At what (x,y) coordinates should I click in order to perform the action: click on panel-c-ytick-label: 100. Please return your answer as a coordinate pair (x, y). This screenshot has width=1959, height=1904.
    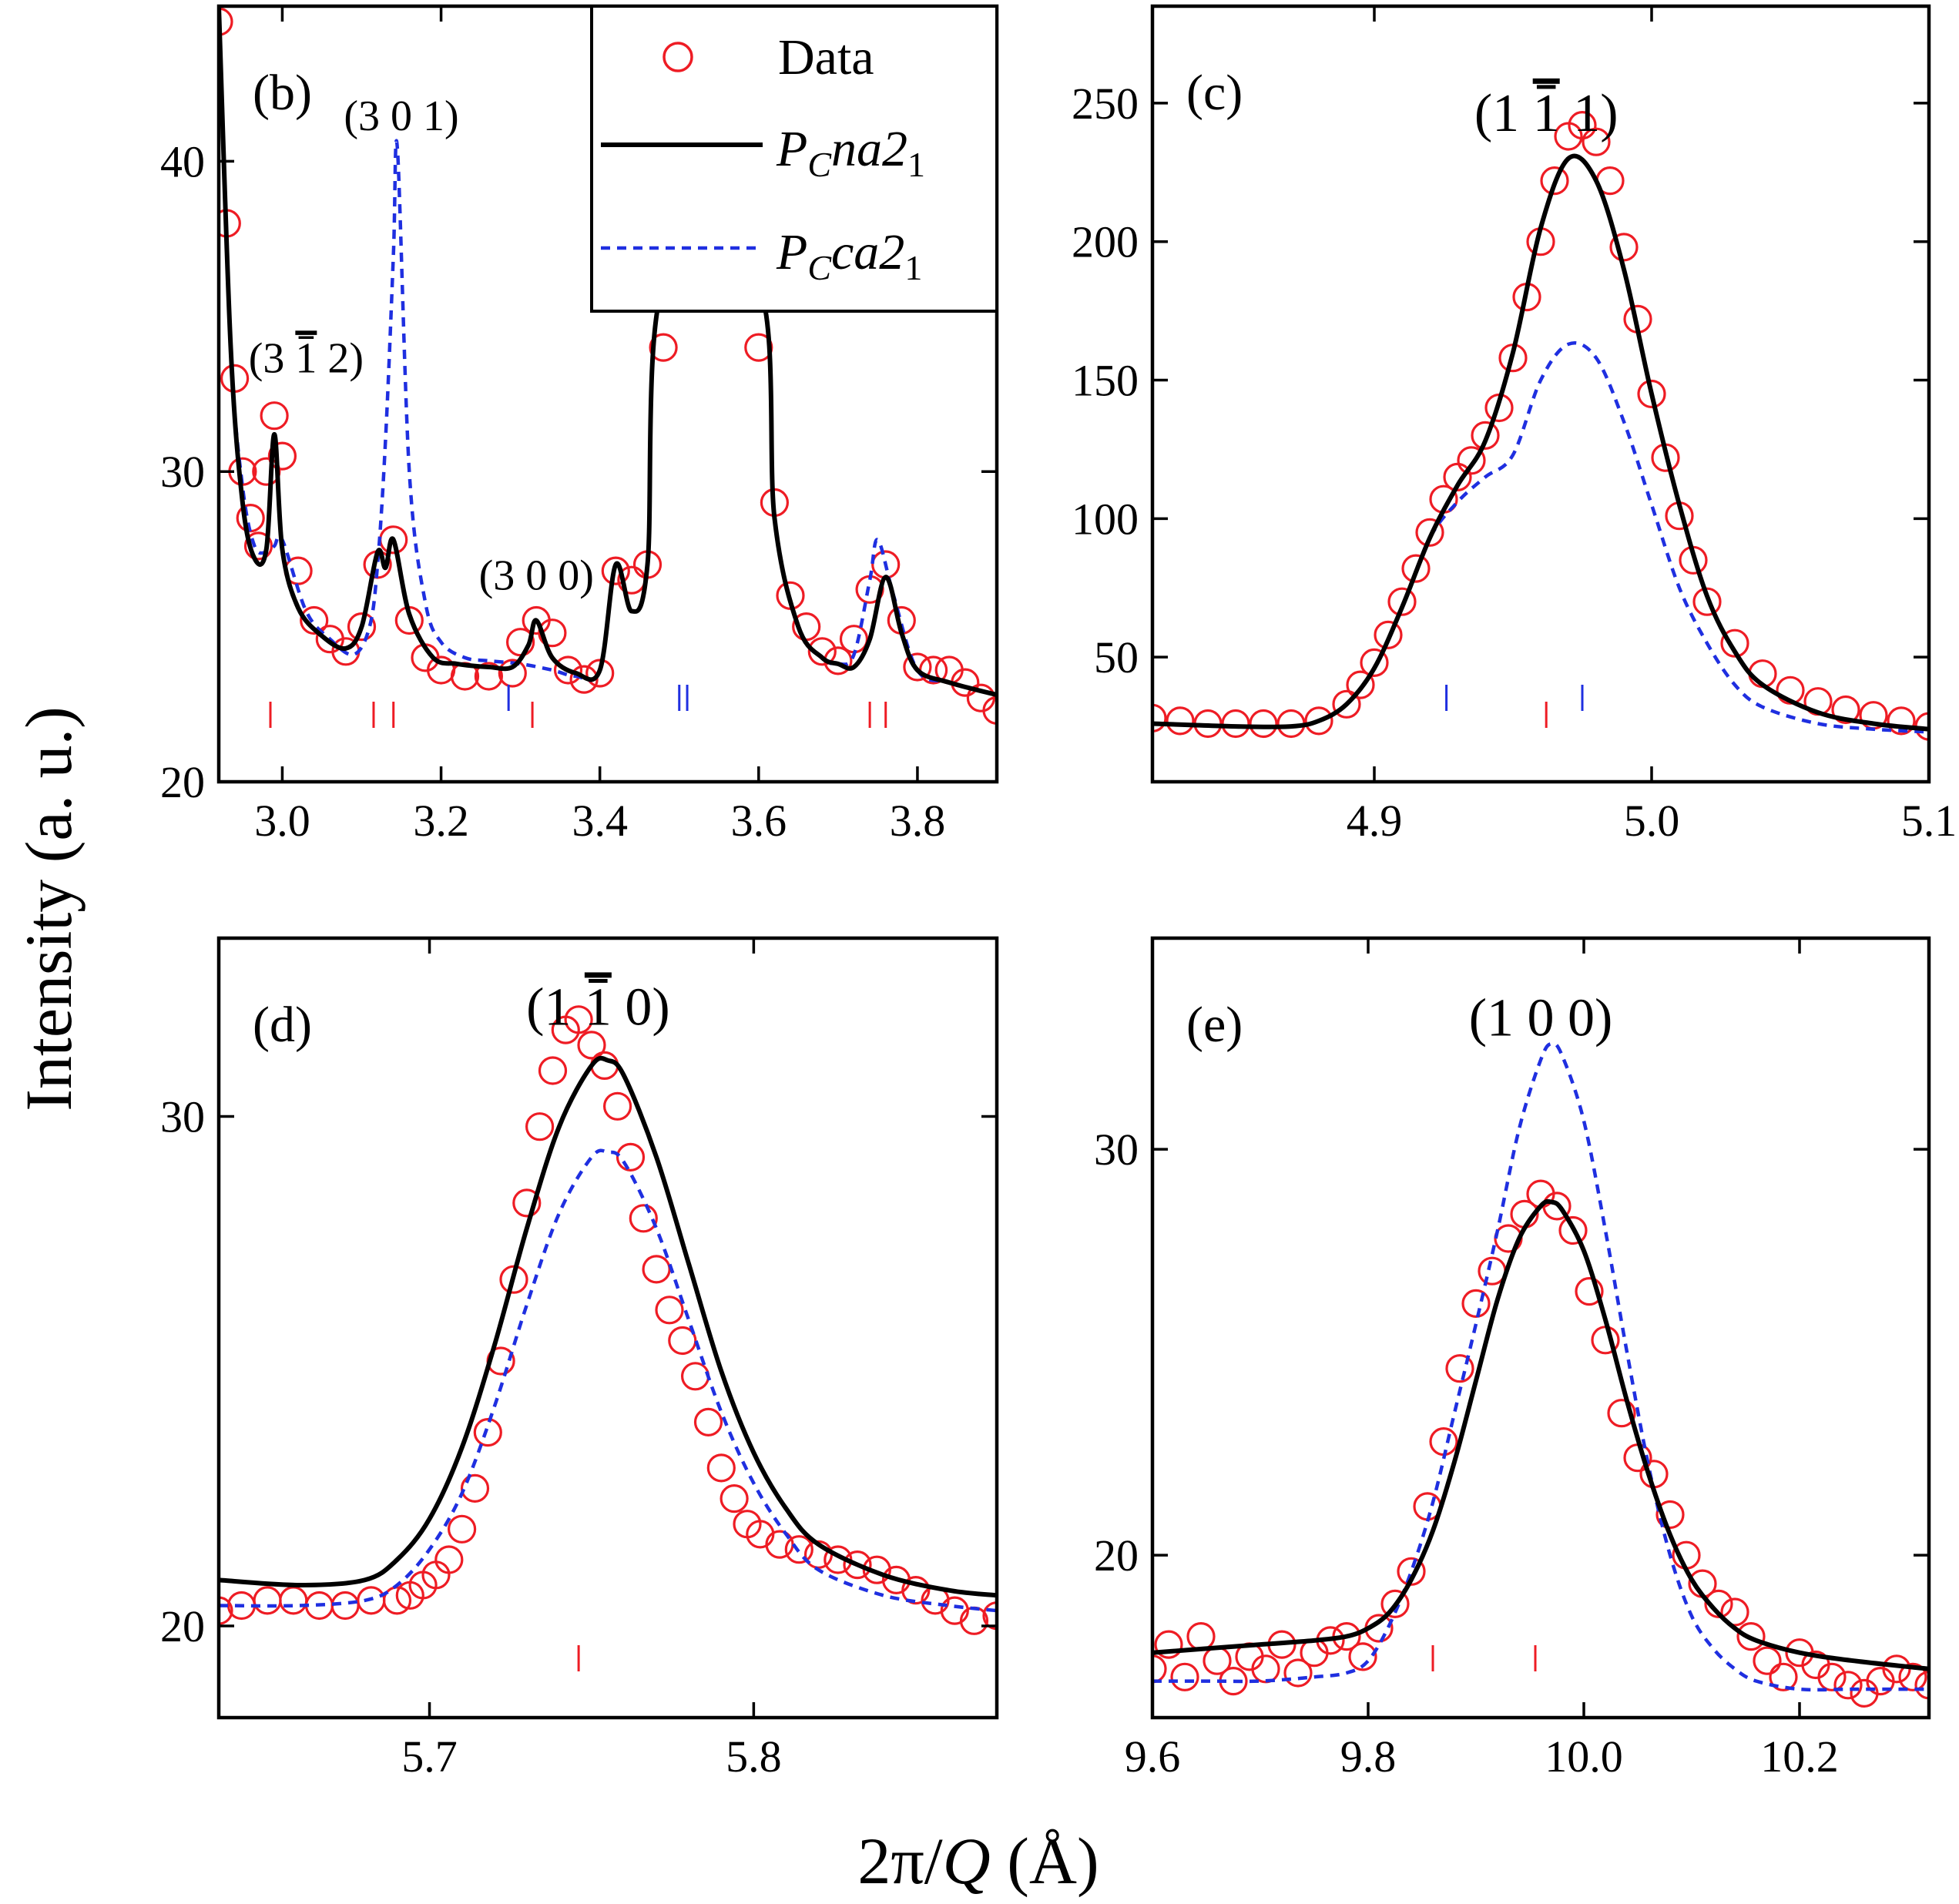
    Looking at the image, I should click on (1105, 519).